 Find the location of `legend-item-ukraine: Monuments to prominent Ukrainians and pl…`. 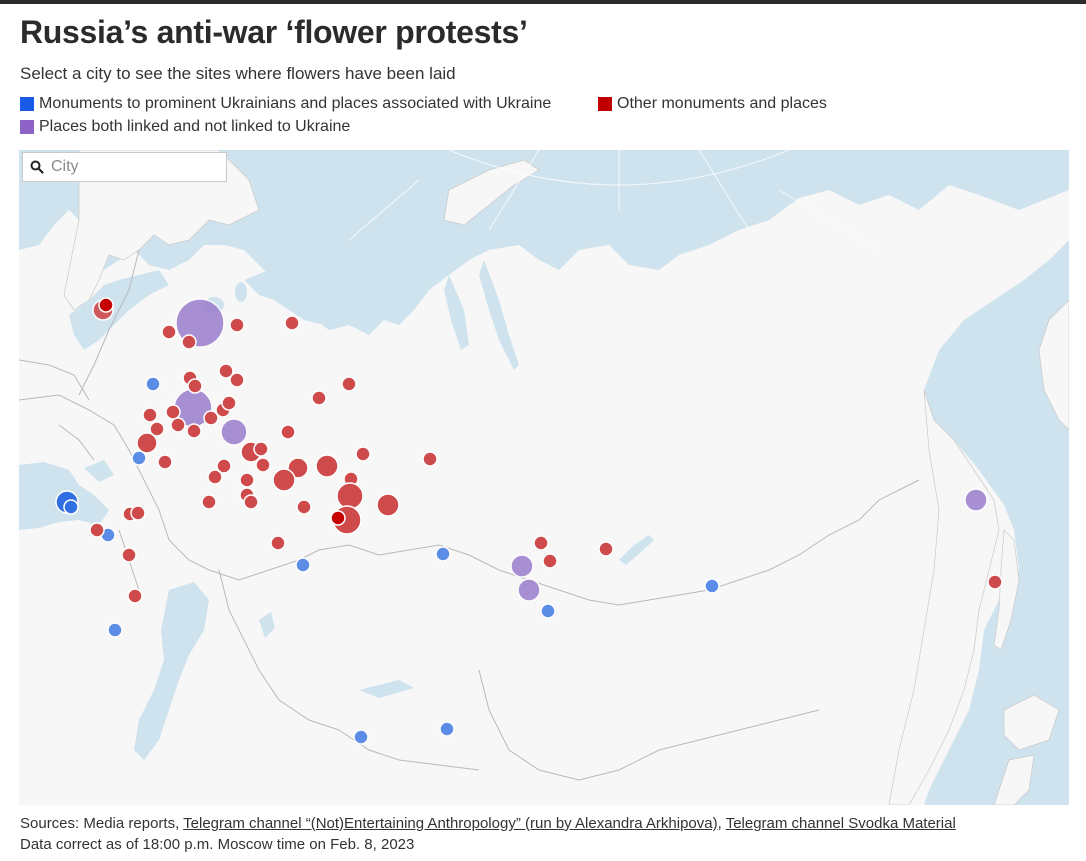

legend-item-ukraine: Monuments to prominent Ukrainians and pl… is located at coordinates (285, 104).